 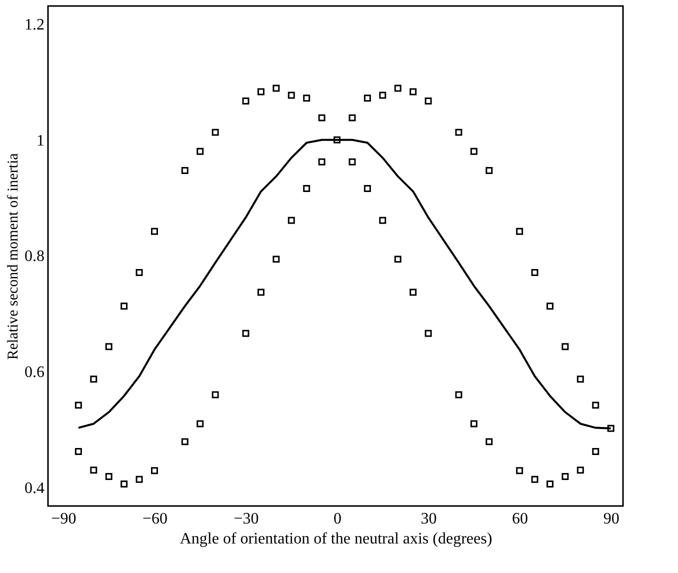 I want to click on y-tick-label: 0.6, so click(x=34, y=373).